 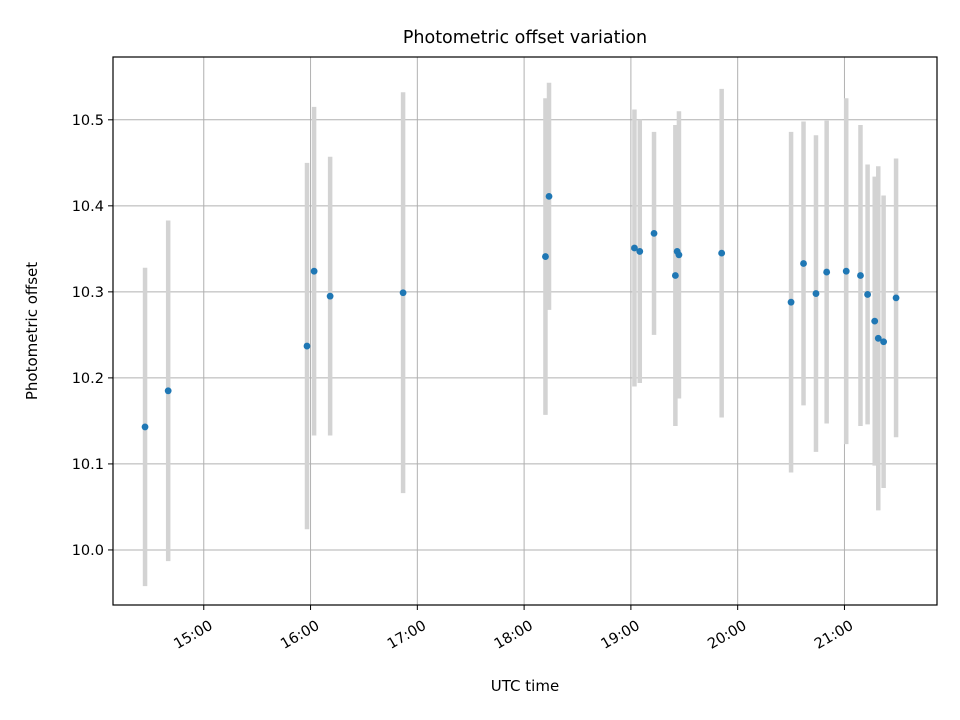 I want to click on y-axis-label: Photometric offset, so click(x=32, y=331).